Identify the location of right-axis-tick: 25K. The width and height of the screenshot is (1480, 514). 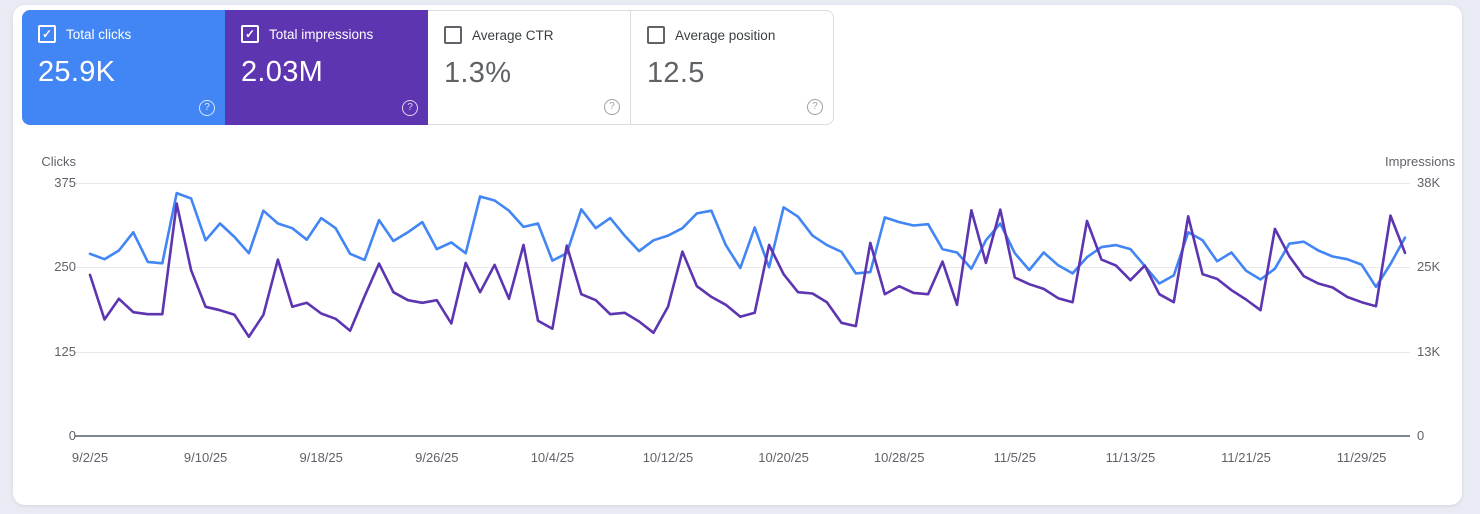
(1429, 267).